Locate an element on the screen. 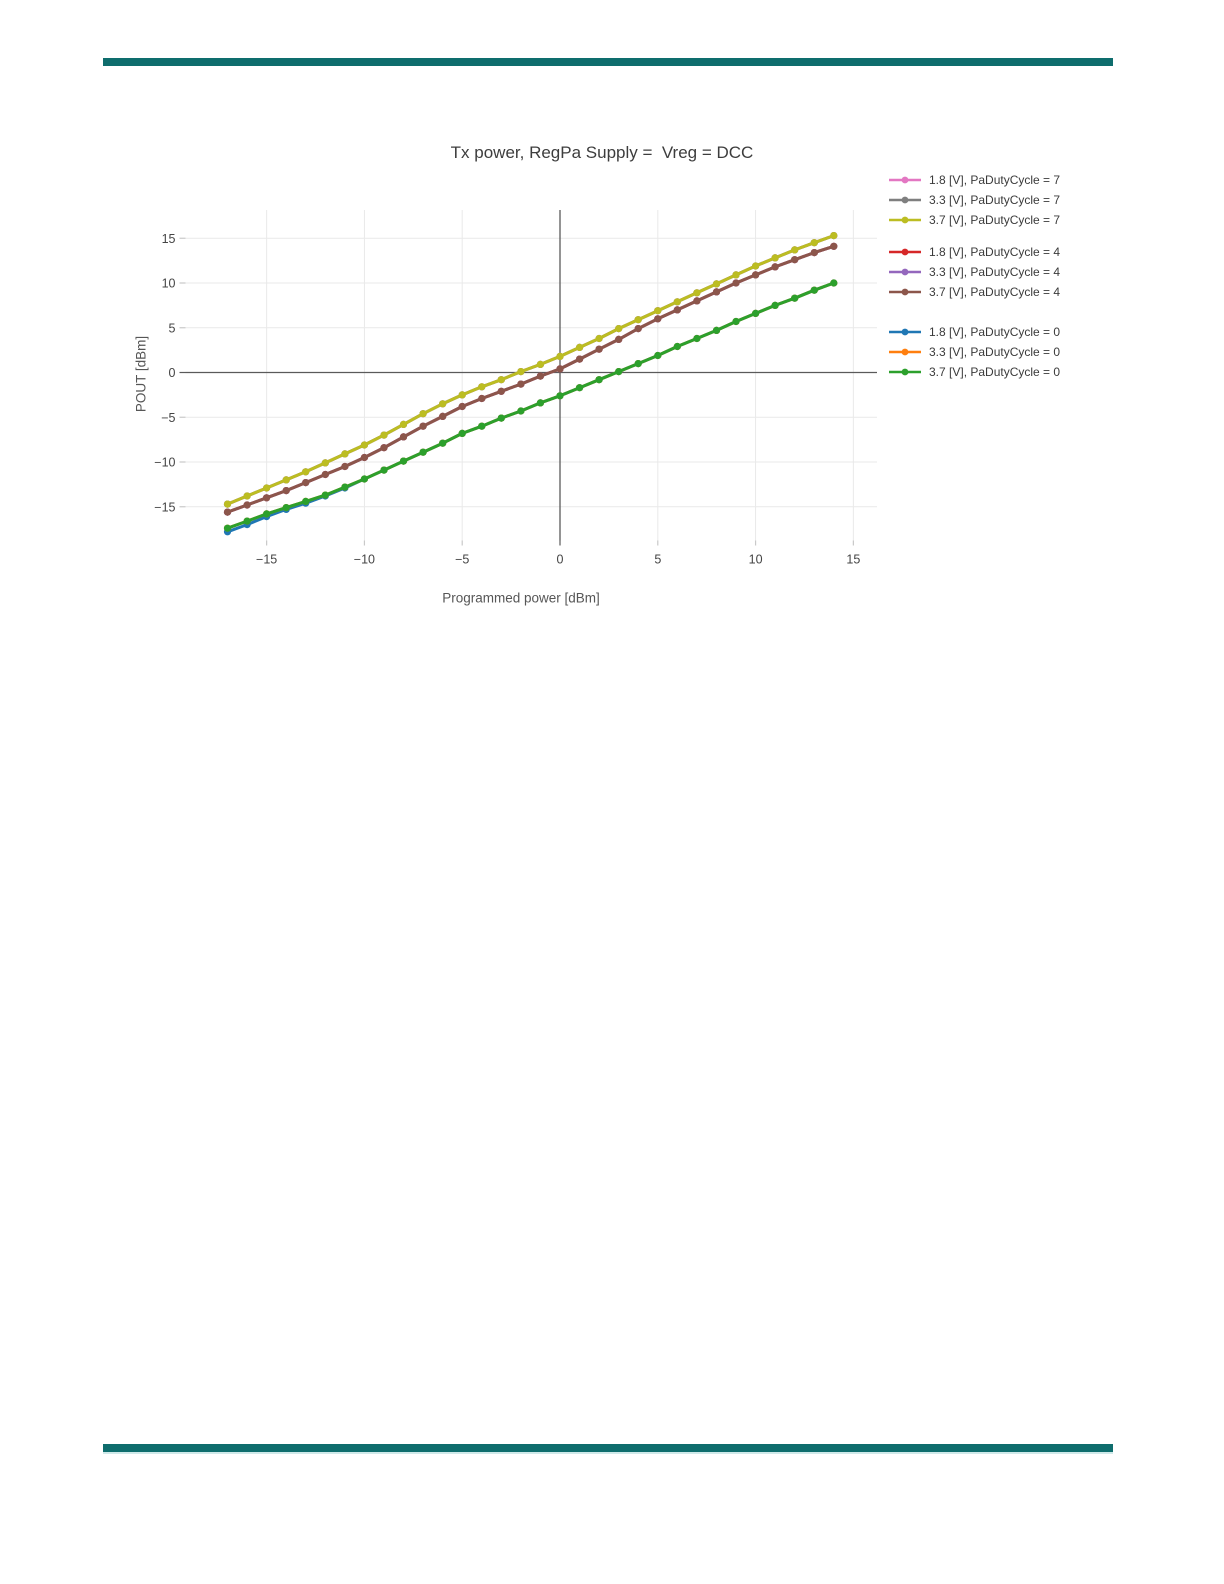  legend-item: 1.8 [V], PaDutyCycle = 4 is located at coordinates (974, 252).